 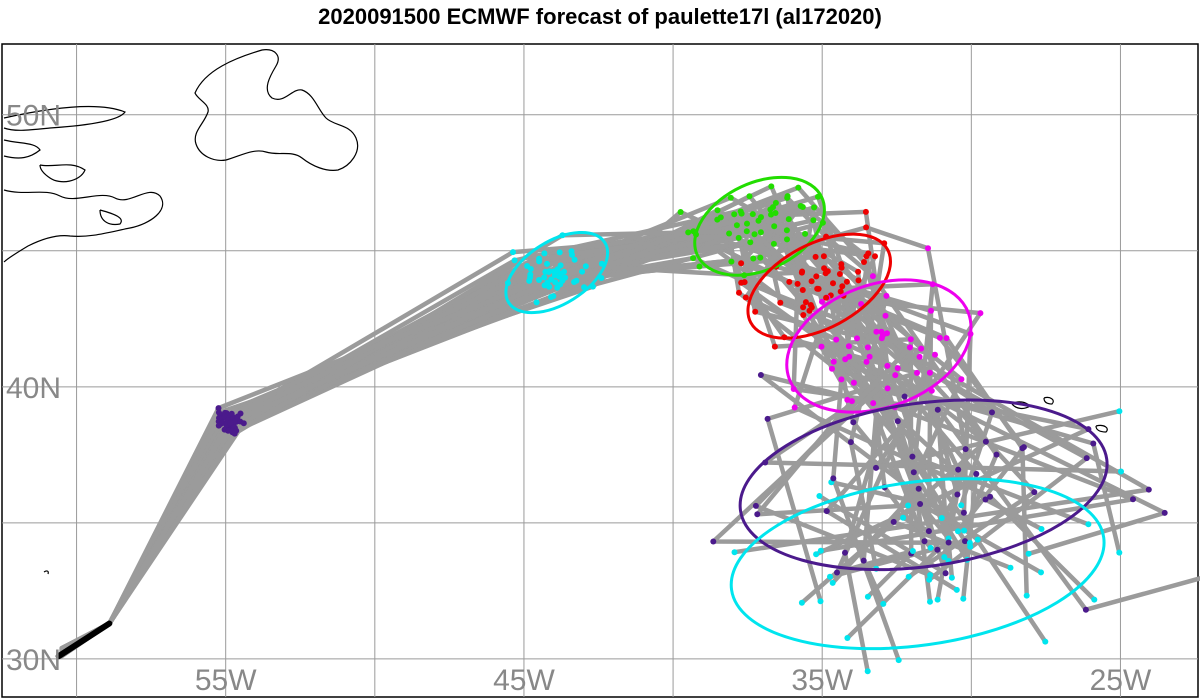 I want to click on lon-label: 35W, so click(x=822, y=680).